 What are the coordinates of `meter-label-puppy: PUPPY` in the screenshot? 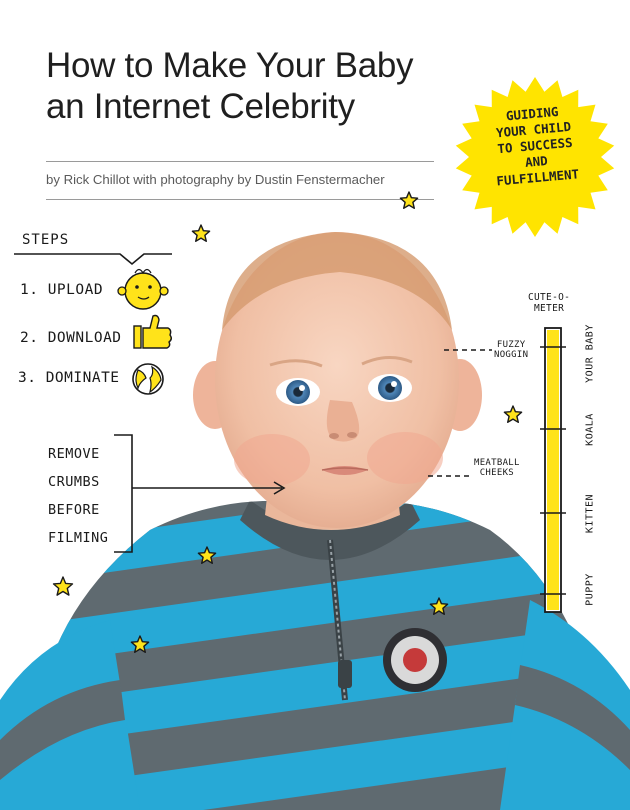 It's located at (590, 589).